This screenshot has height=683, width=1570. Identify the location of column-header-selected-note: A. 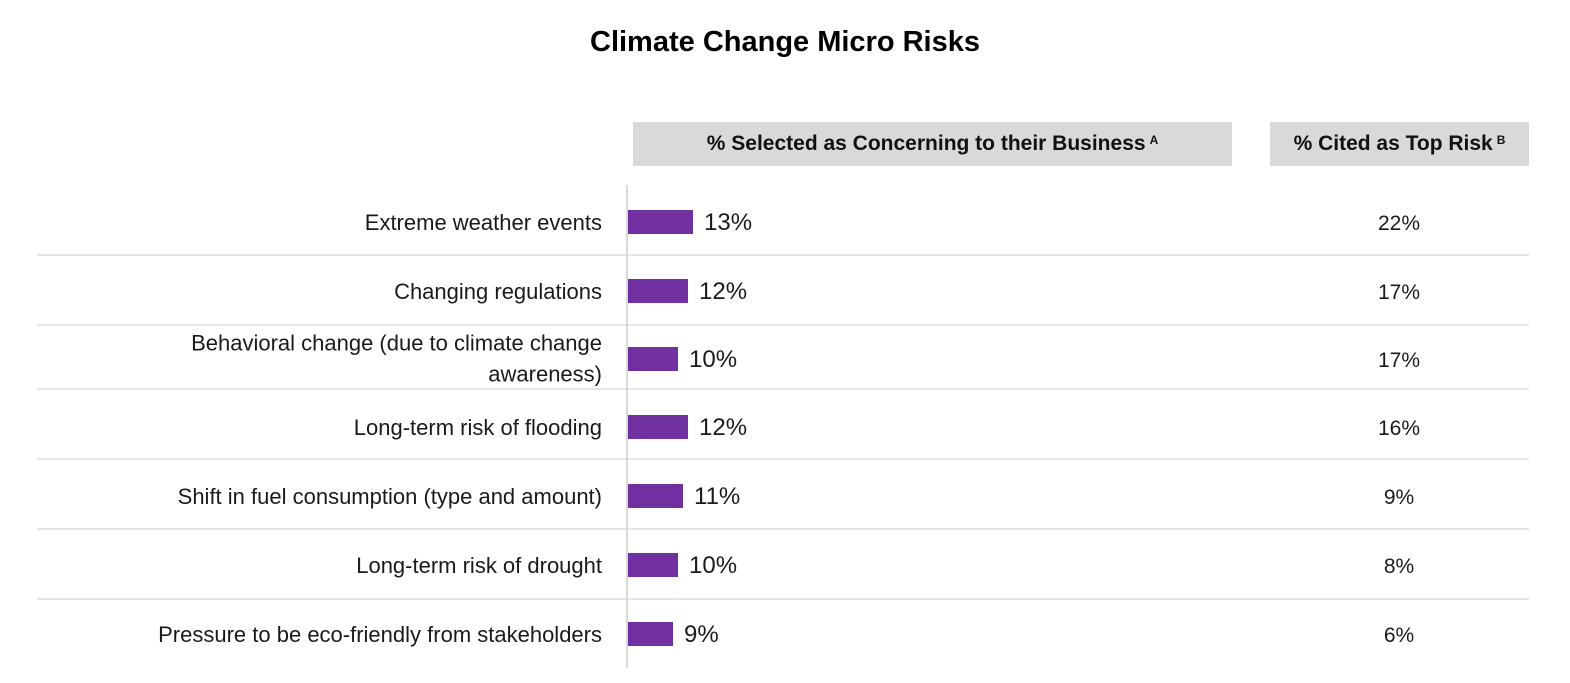
(1154, 140).